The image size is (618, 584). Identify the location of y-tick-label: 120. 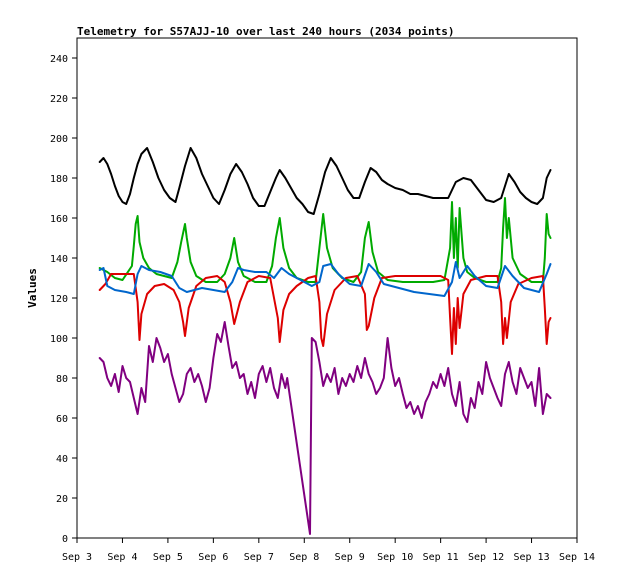
(59, 299).